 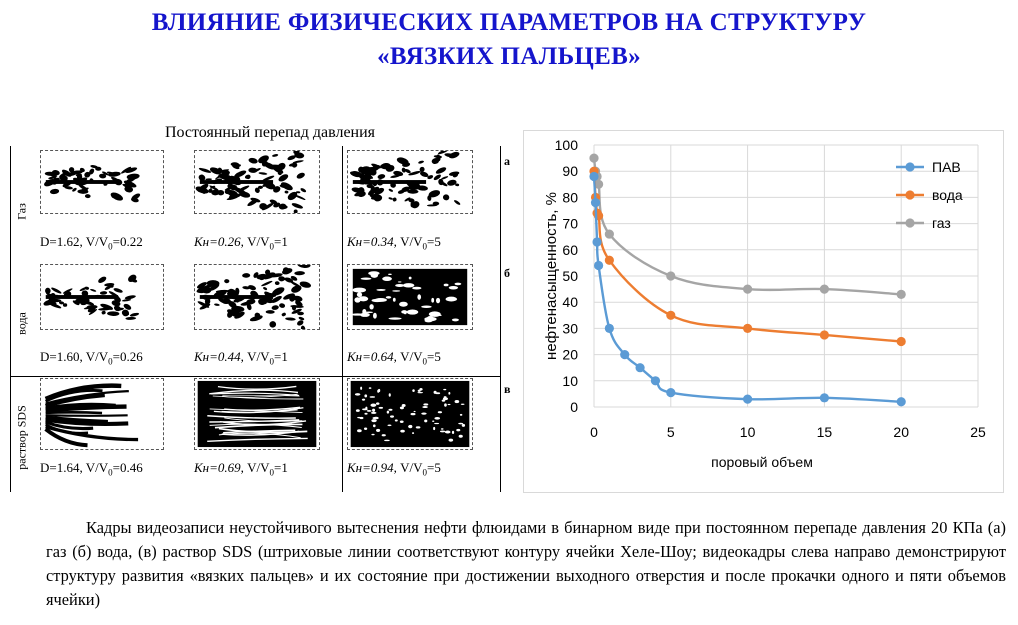 What do you see at coordinates (901, 432) in the screenshot?
I see `x-tick-label: 20` at bounding box center [901, 432].